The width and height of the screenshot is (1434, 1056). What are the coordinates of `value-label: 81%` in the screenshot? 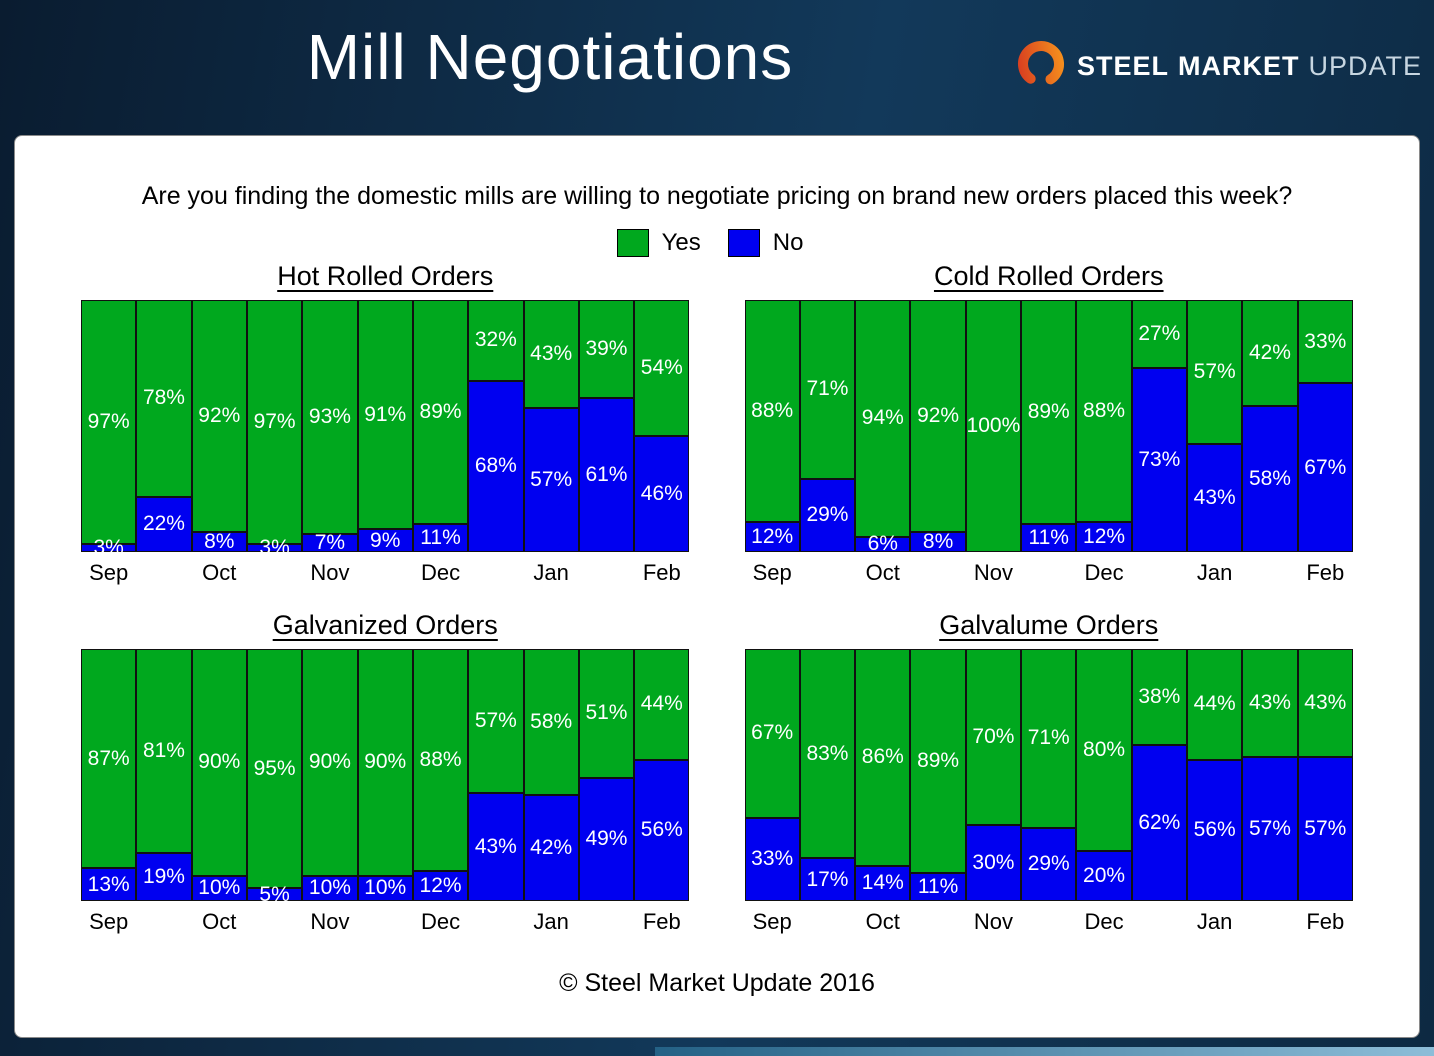 It's located at (163, 751).